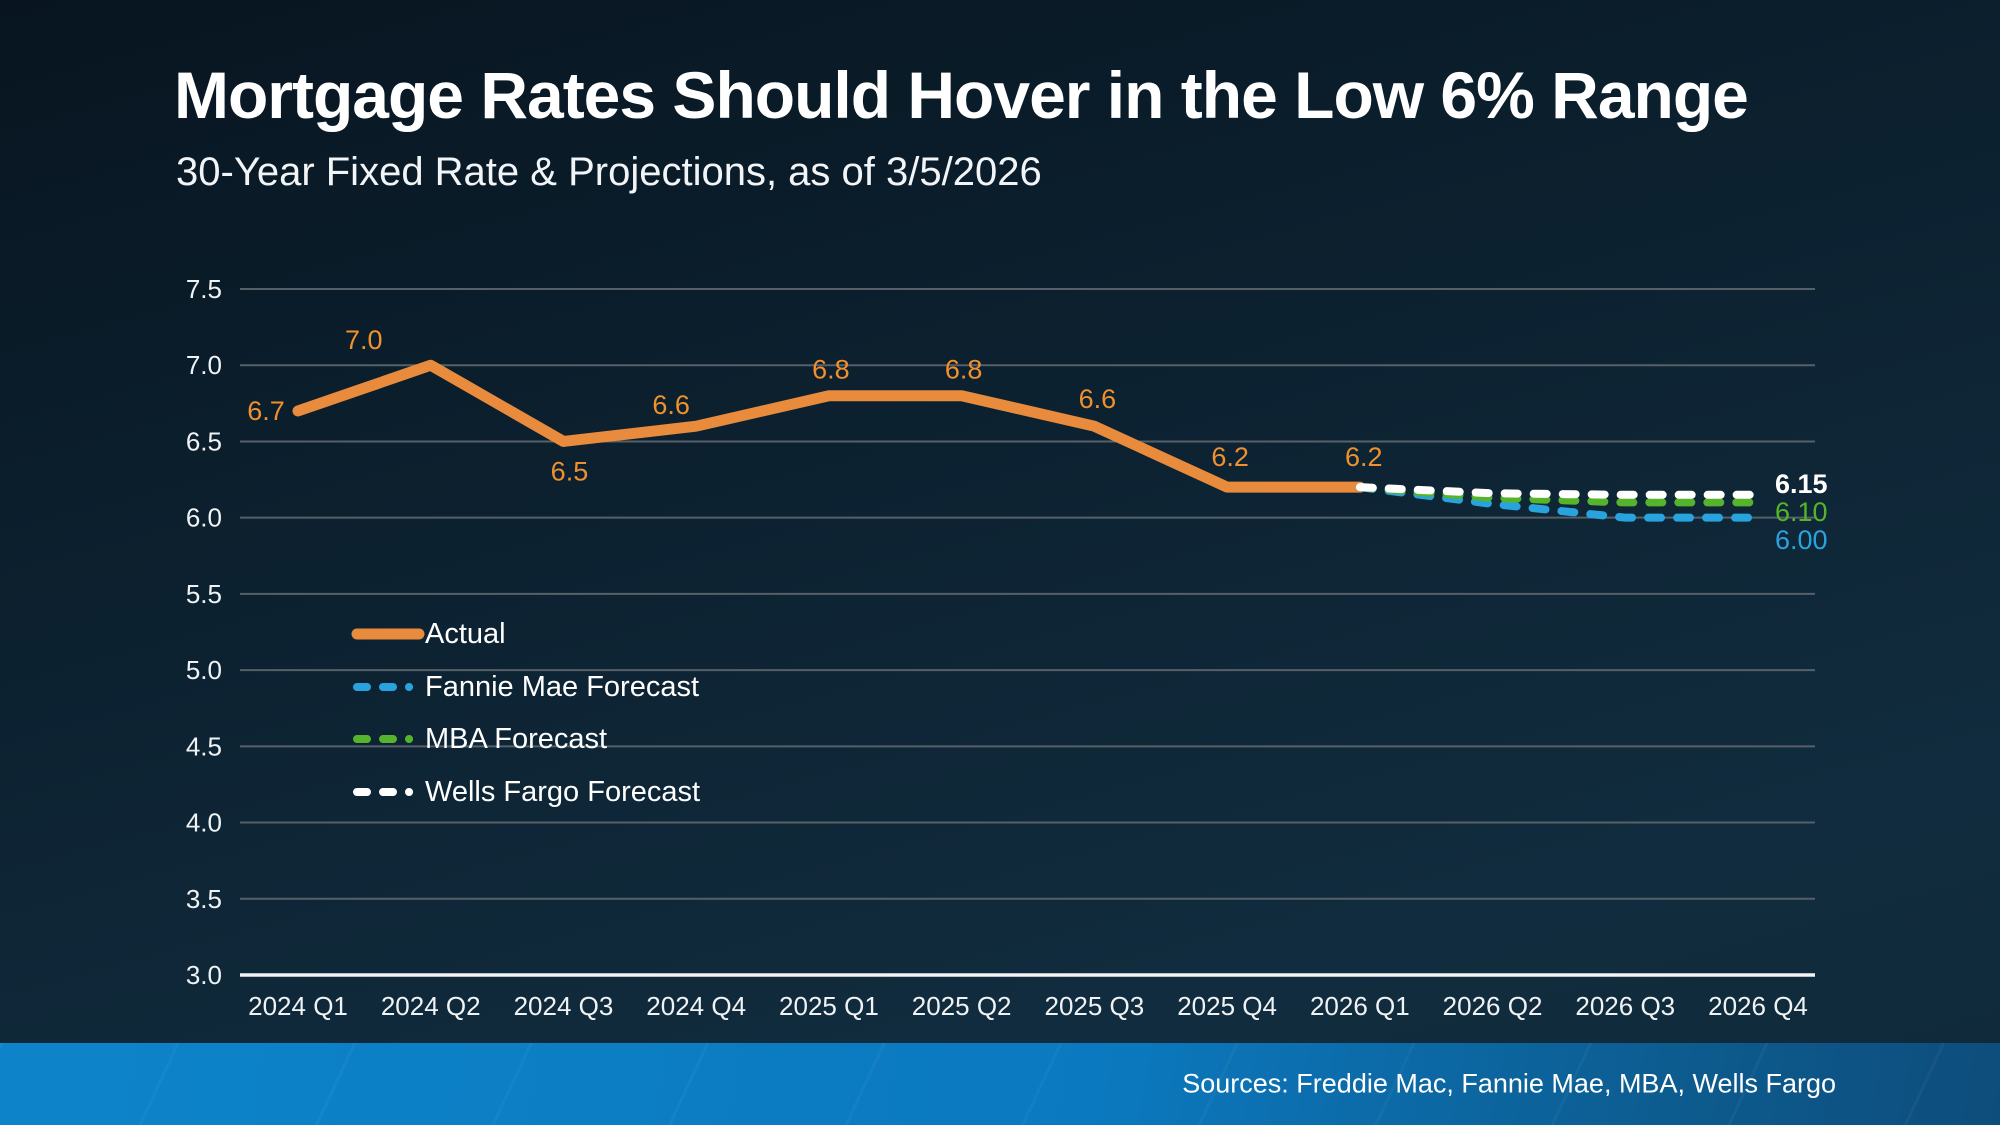  I want to click on y-tick-label: 4.0, so click(204, 823).